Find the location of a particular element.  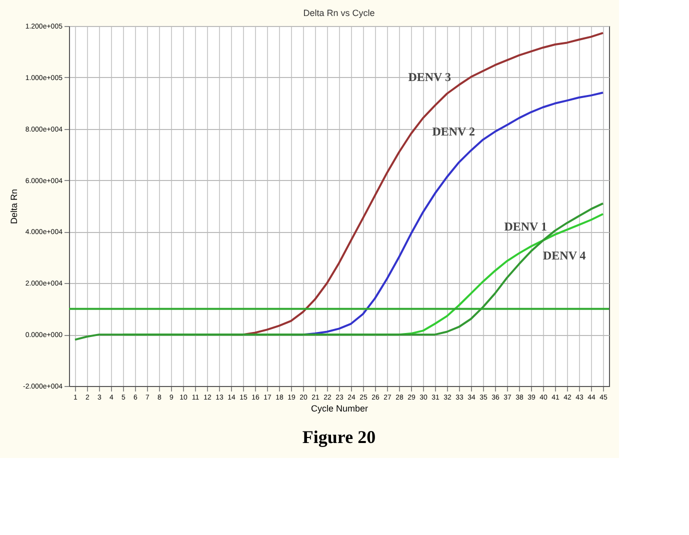

series-label: DENV 2 is located at coordinates (453, 131).